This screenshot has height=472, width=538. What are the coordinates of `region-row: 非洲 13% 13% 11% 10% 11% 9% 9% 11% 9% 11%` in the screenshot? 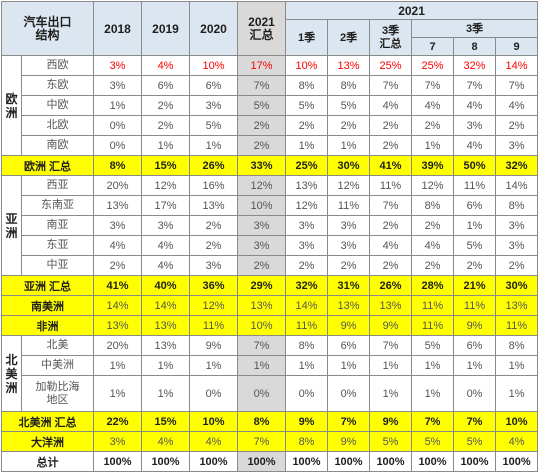 It's located at (269, 325).